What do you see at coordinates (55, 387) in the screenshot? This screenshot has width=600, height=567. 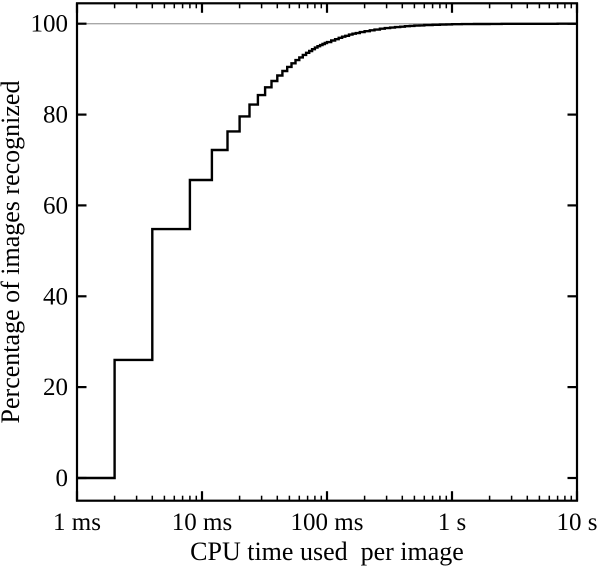 I see `y-tick-label: 20` at bounding box center [55, 387].